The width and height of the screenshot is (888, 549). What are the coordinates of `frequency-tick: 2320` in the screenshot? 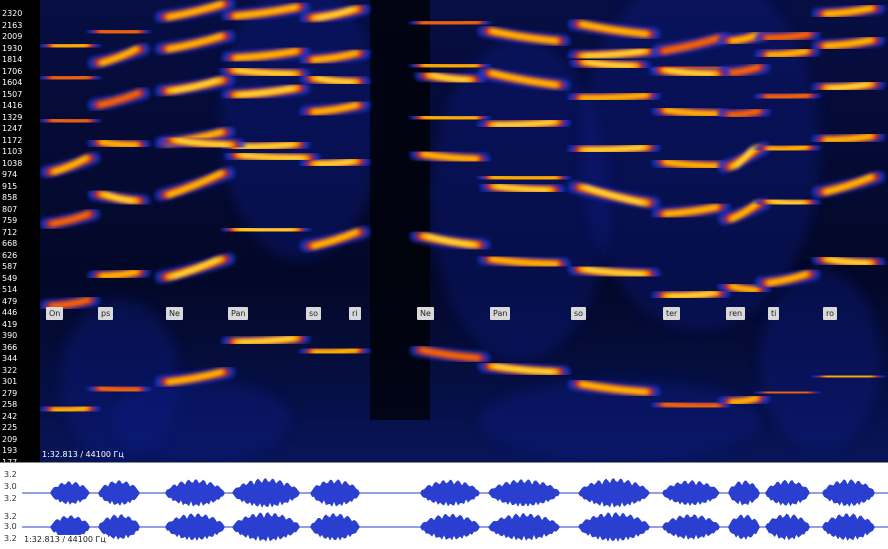 It's located at (20, 14).